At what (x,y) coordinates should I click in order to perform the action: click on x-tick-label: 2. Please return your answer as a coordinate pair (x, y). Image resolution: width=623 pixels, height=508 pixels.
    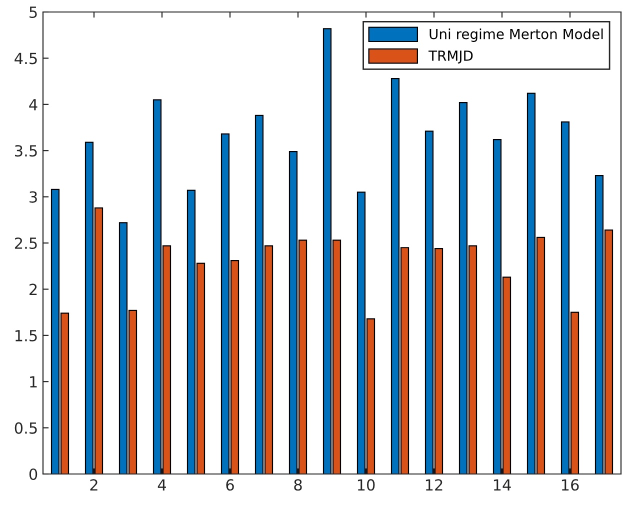
    Looking at the image, I should click on (94, 484).